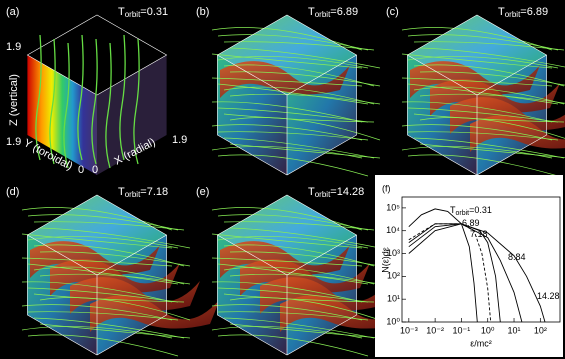  I want to click on x-tick-label: 10¹, so click(514, 330).